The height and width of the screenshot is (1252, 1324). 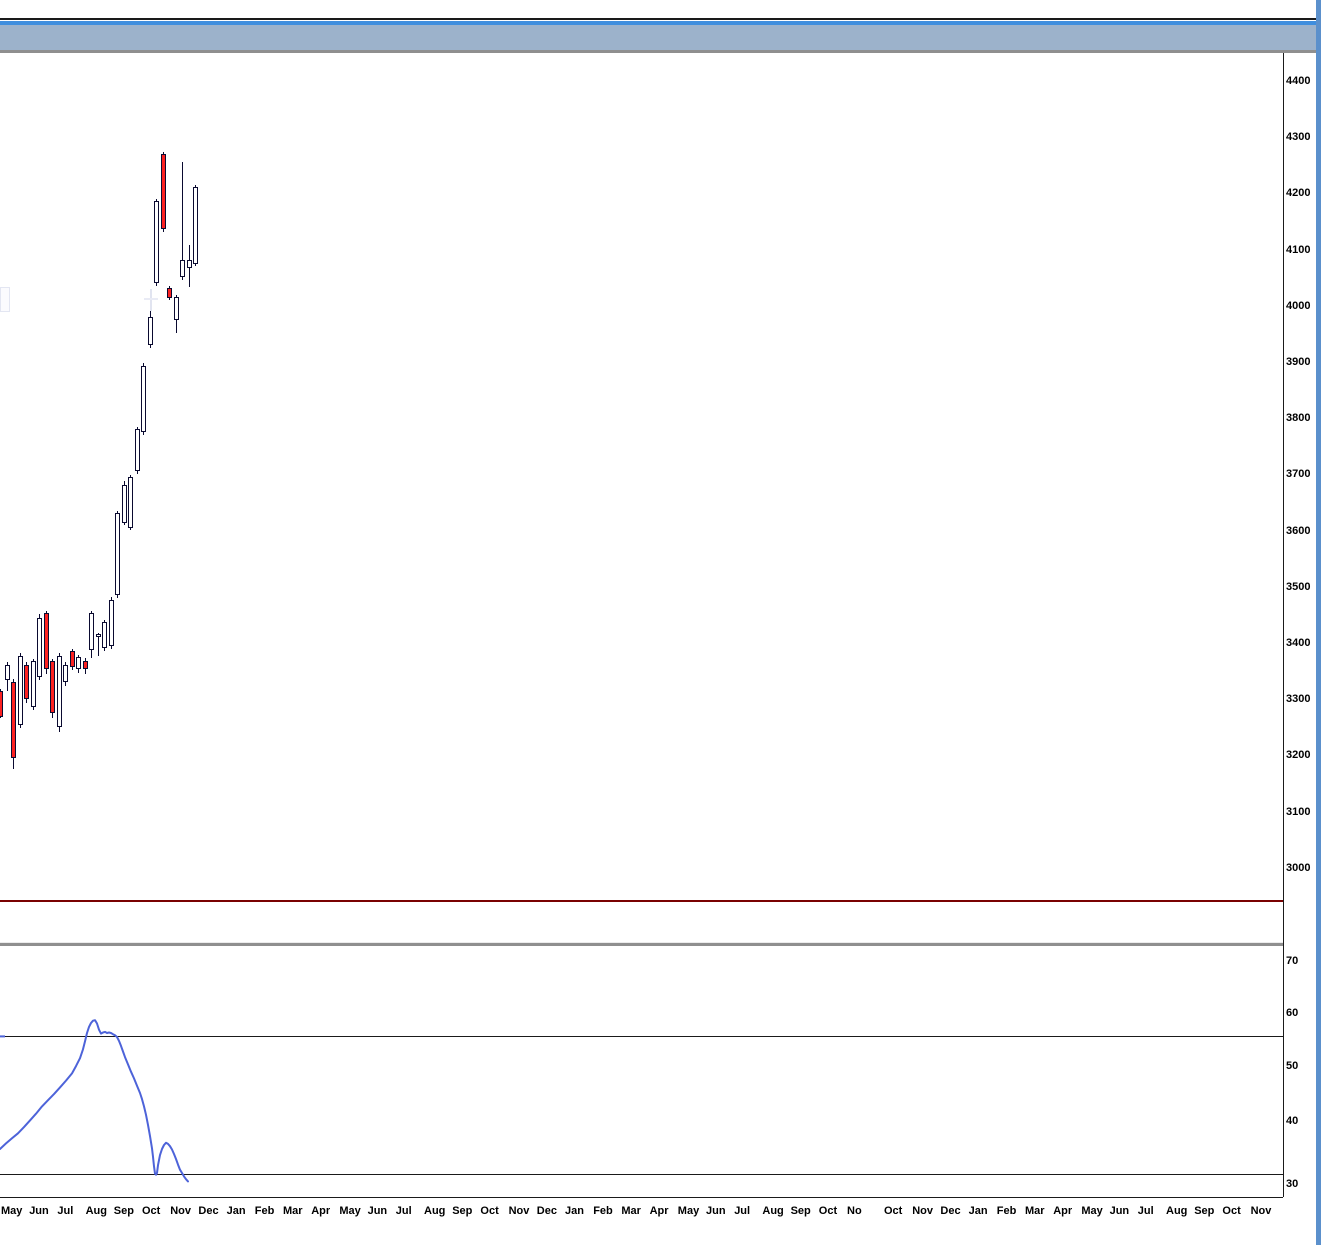 What do you see at coordinates (1298, 755) in the screenshot?
I see `price-axis-label: 3200` at bounding box center [1298, 755].